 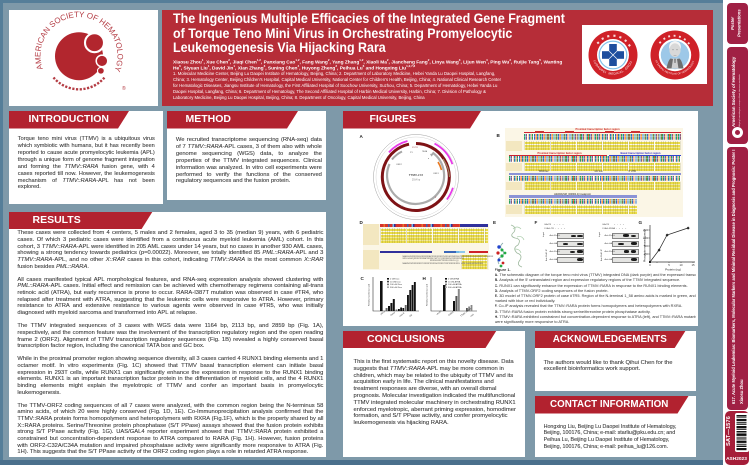 What do you see at coordinates (383, 312) in the screenshot?
I see `svg-text: pGL3` at bounding box center [383, 312].